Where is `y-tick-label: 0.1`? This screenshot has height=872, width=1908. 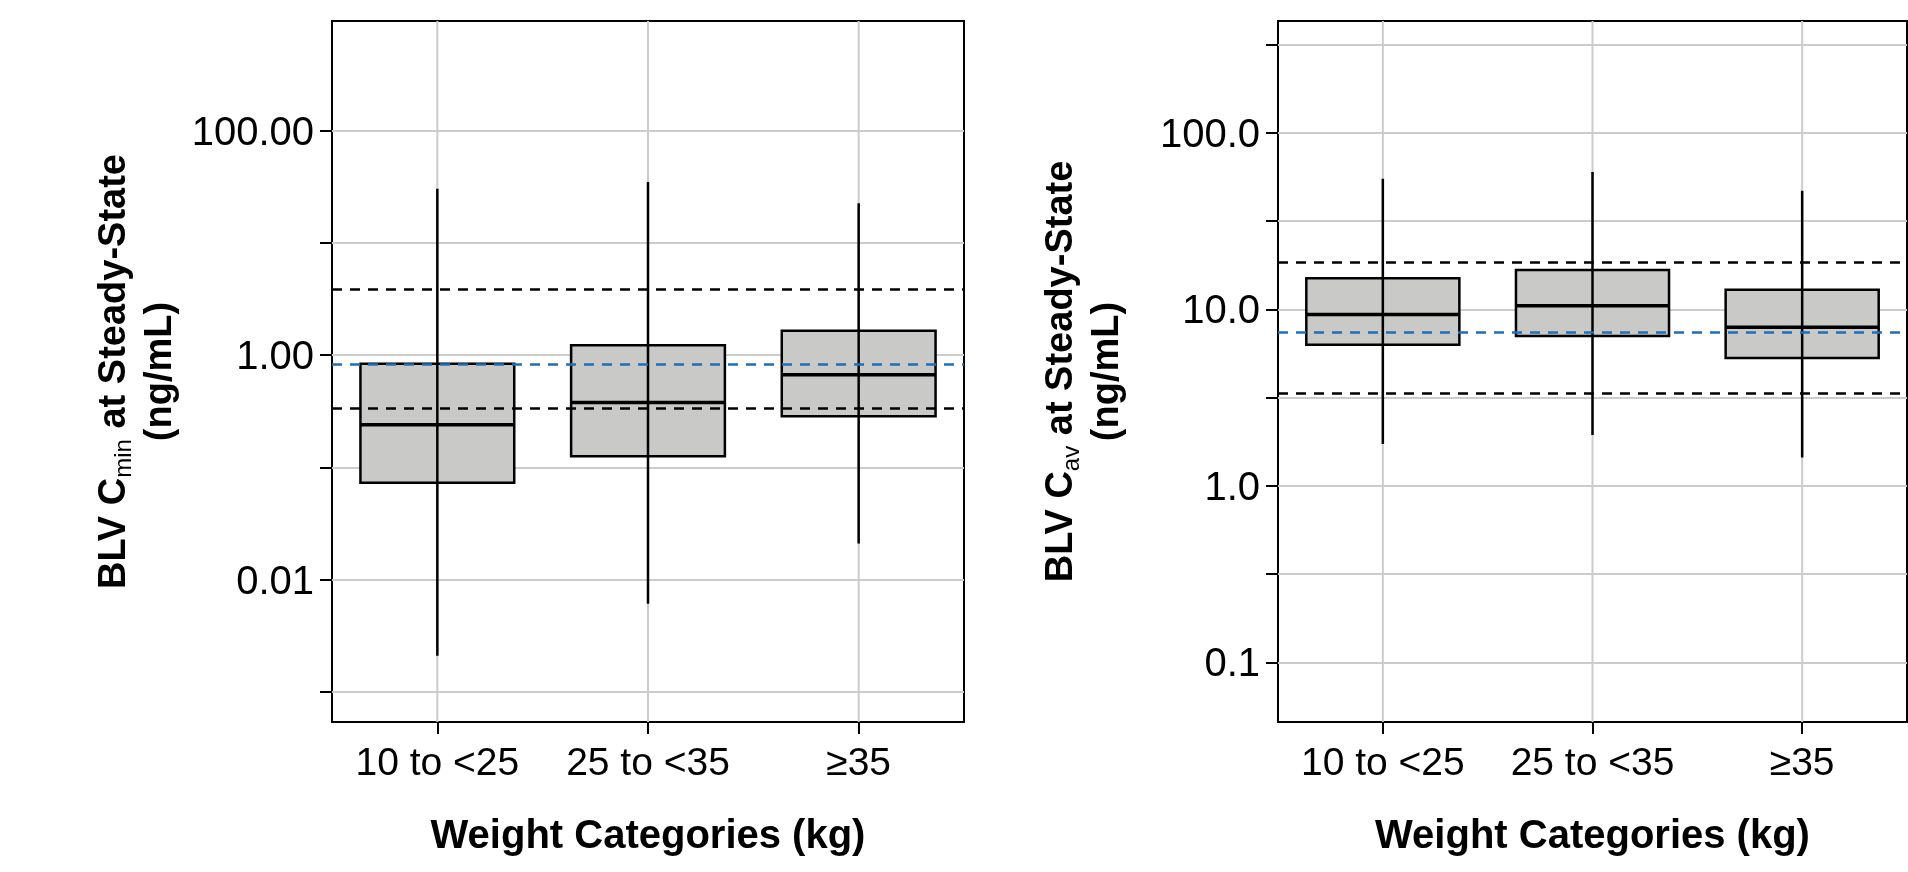
y-tick-label: 0.1 is located at coordinates (1232, 662).